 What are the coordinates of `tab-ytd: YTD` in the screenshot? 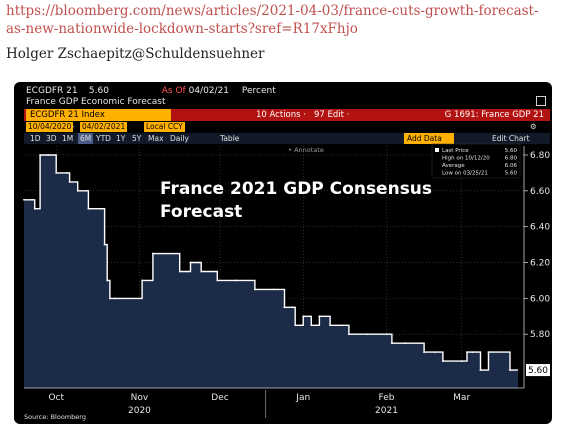 It's located at (103, 138).